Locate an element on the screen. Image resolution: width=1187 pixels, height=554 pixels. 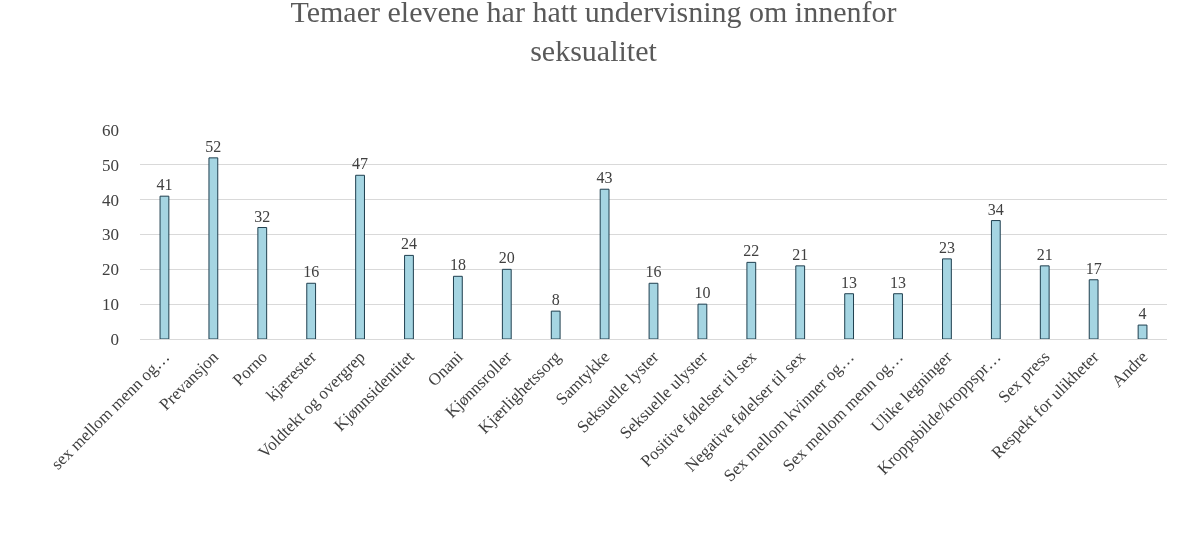
y-tick-label: 0 is located at coordinates (114, 339).